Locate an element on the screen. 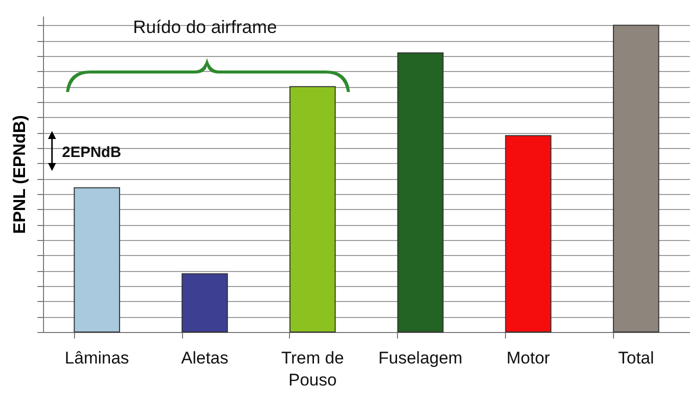 This screenshot has width=690, height=406. annotation: Ruído do airframe is located at coordinates (205, 27).